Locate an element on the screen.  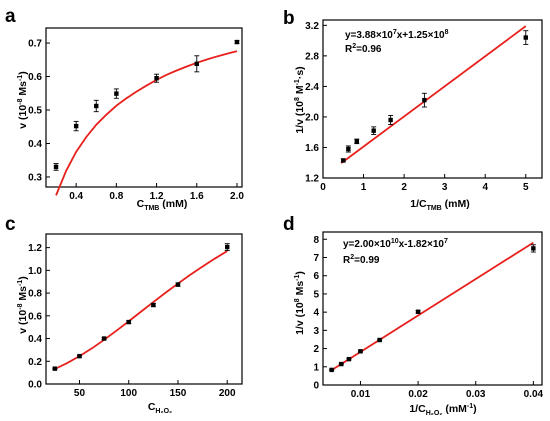
x-tick-label: 150 is located at coordinates (178, 393).